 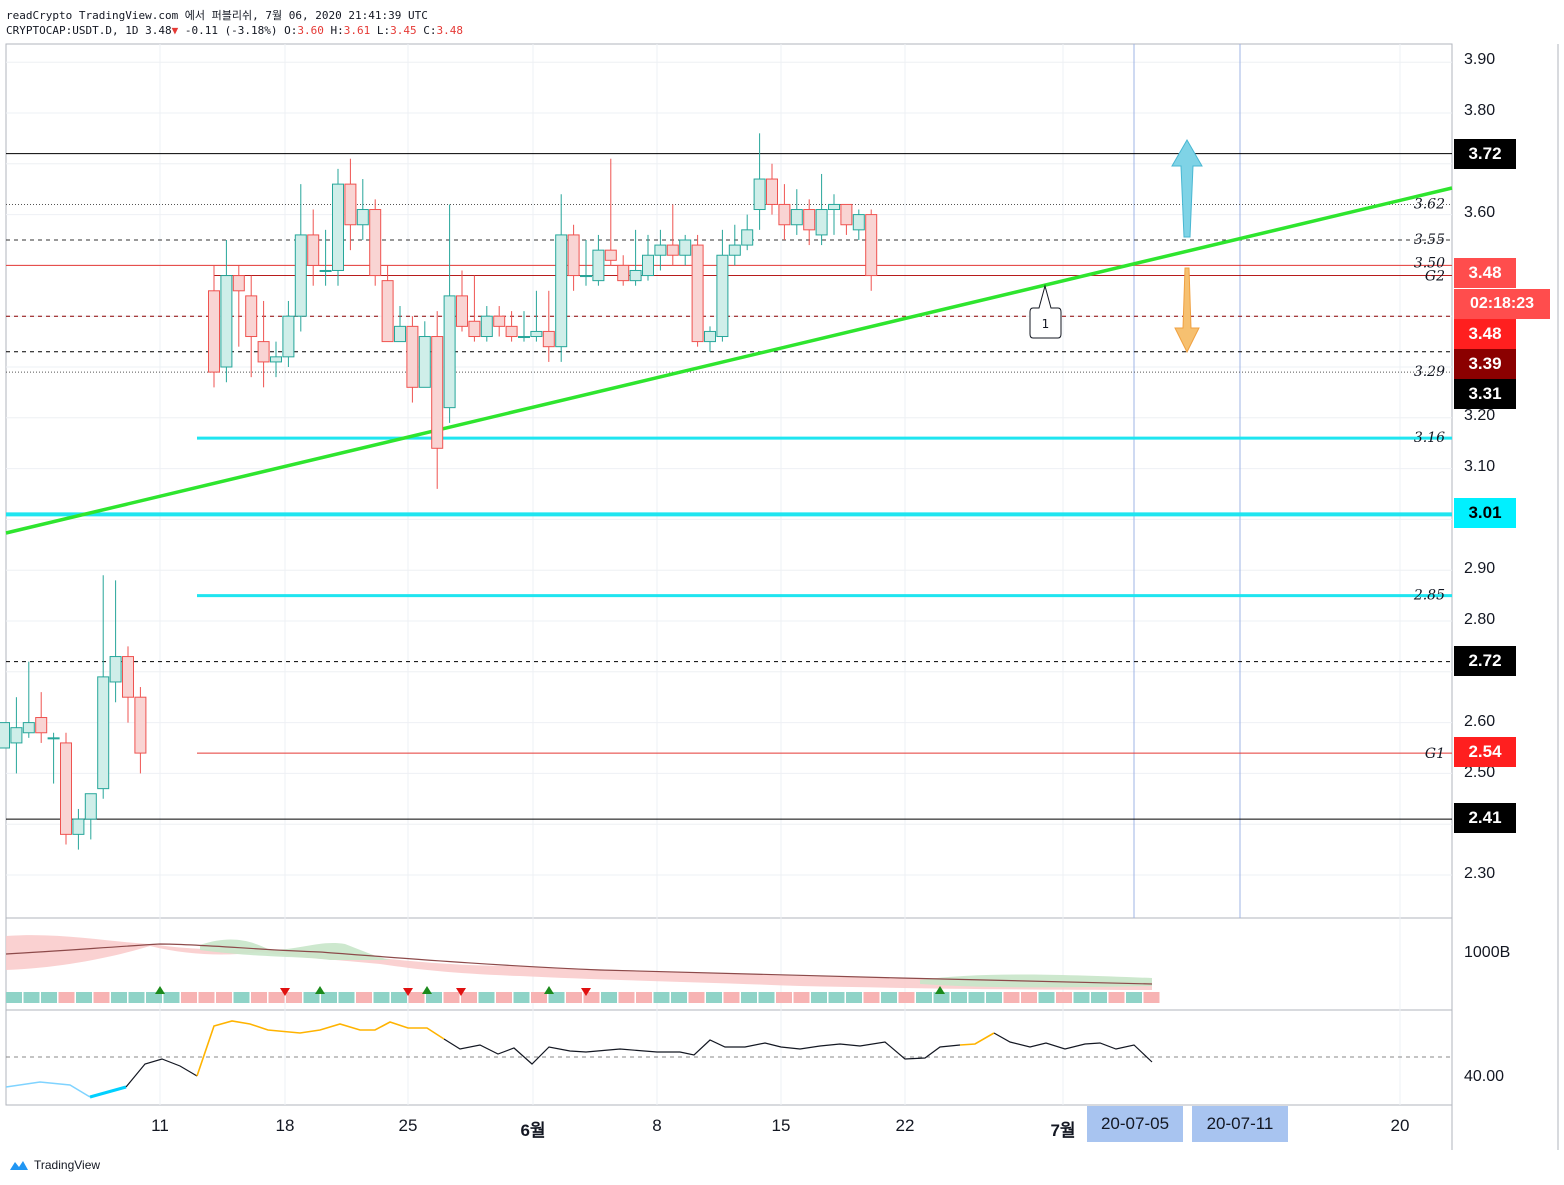 What do you see at coordinates (1480, 415) in the screenshot?
I see `price-tick: 3.20` at bounding box center [1480, 415].